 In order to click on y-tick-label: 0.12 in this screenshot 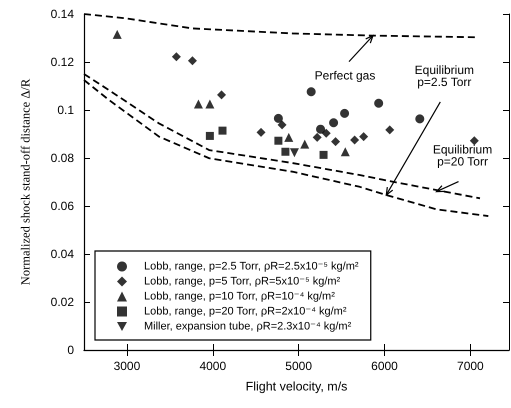, I will do `click(62, 62)`.